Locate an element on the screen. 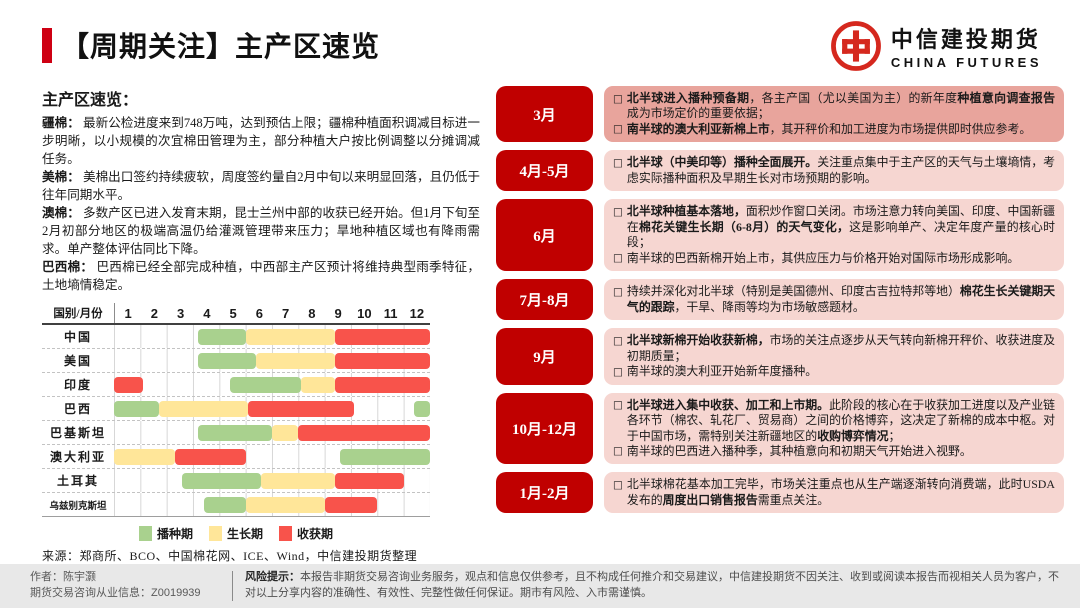  bullet-text: 南半球的澳大利亚开始新年度播种。 is located at coordinates (722, 371).